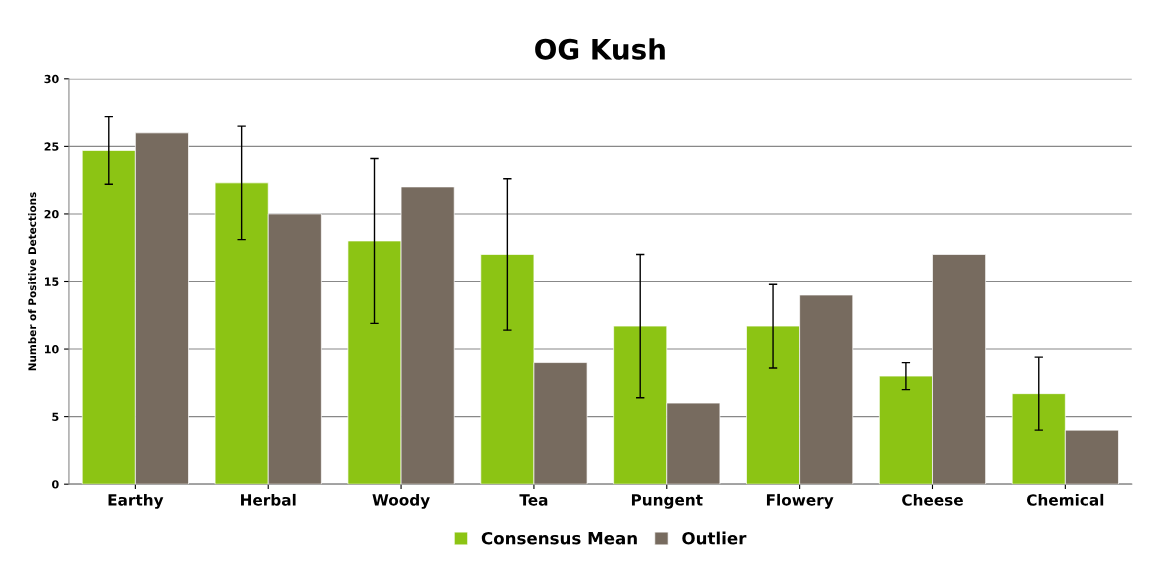 This screenshot has width=1149, height=563. Describe the element at coordinates (51, 214) in the screenshot. I see `y-tick-label: 20` at that location.